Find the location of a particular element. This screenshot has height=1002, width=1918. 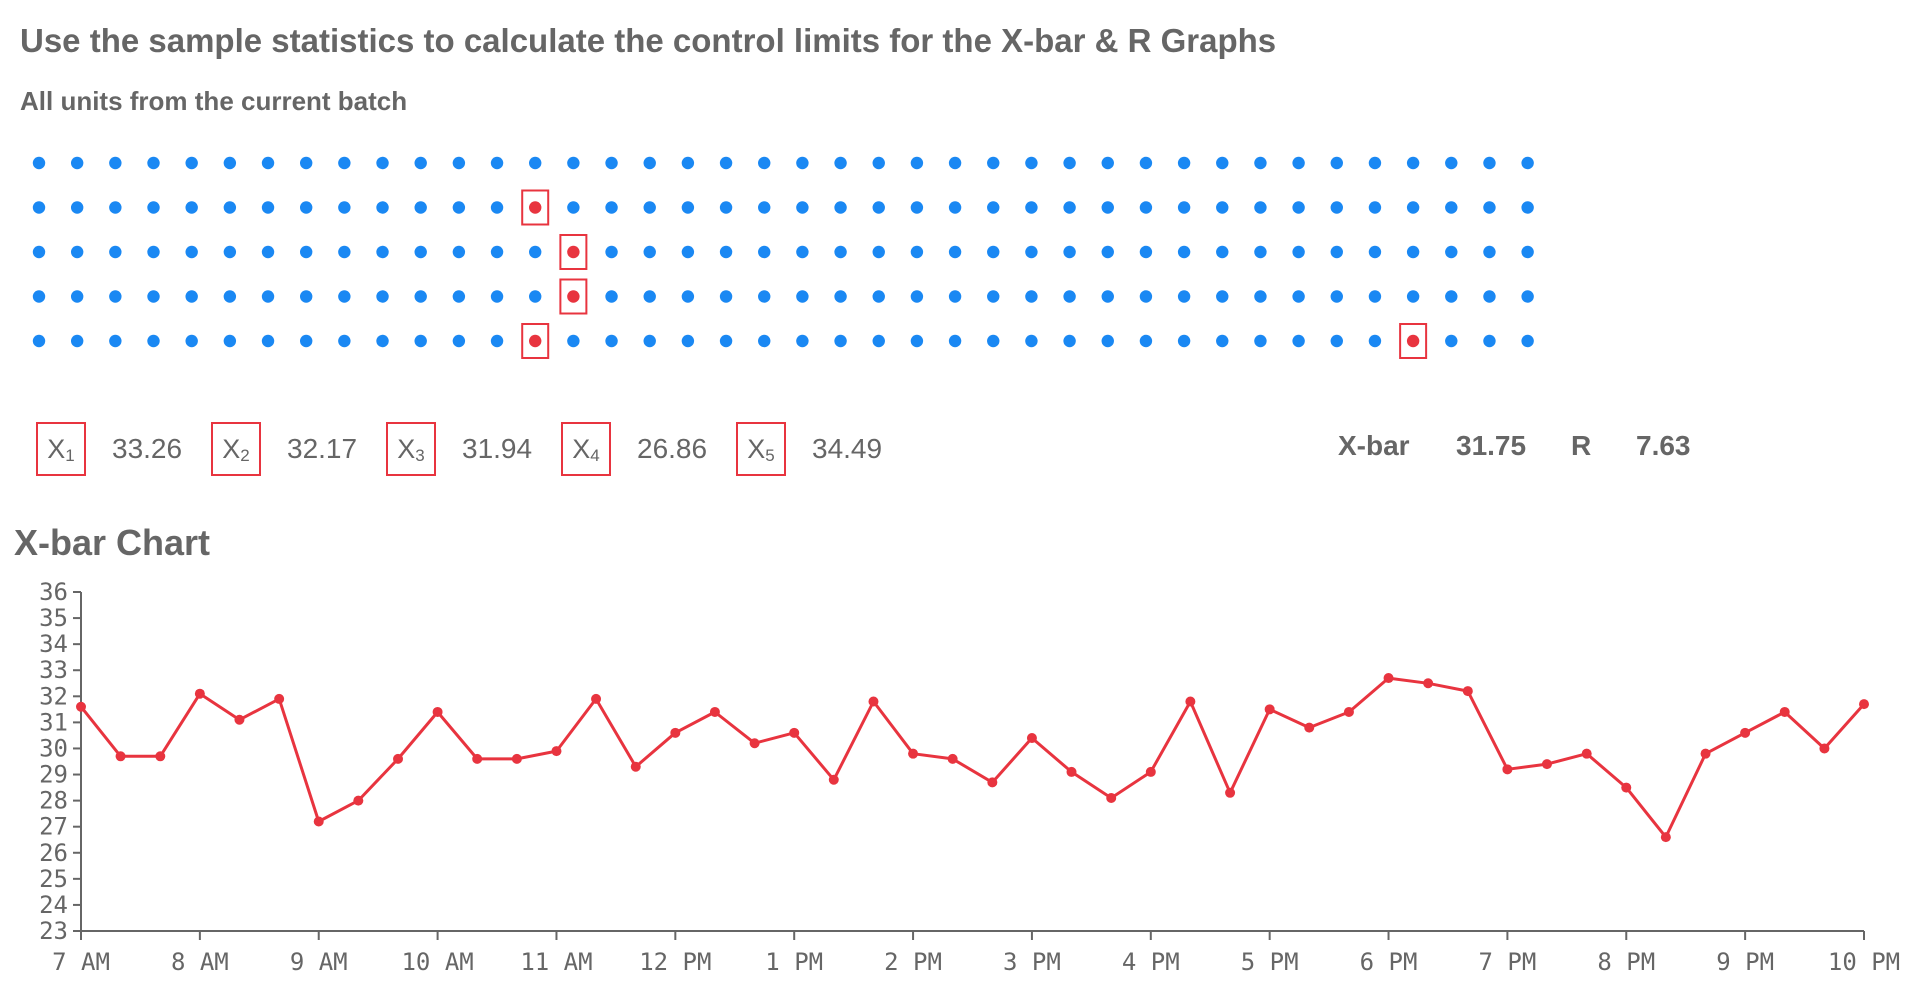

x-tick-label: 12 PM is located at coordinates (675, 962).